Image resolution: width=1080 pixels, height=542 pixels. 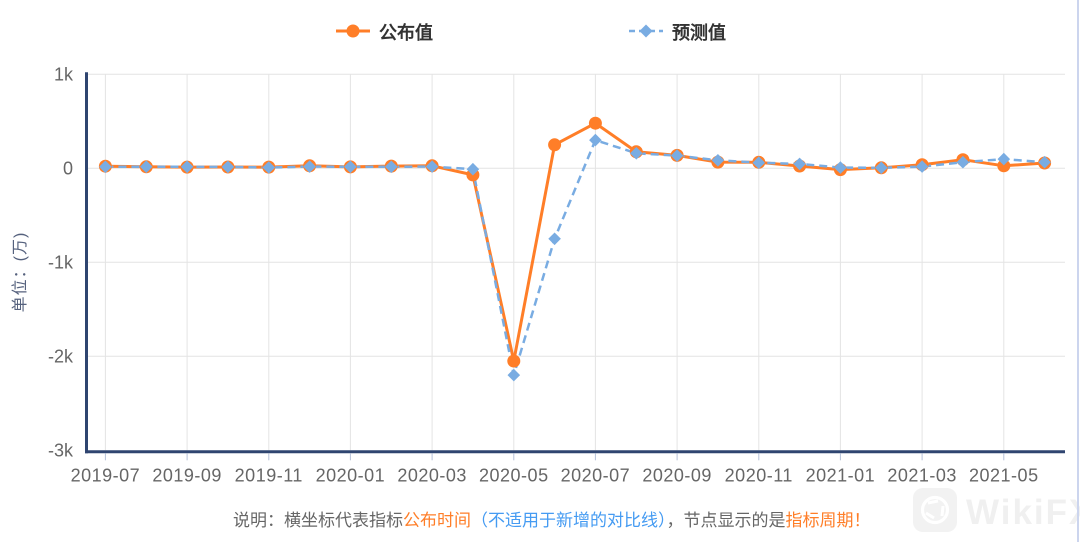 What do you see at coordinates (677, 475) in the screenshot?
I see `x-tick-label: 2020-09` at bounding box center [677, 475].